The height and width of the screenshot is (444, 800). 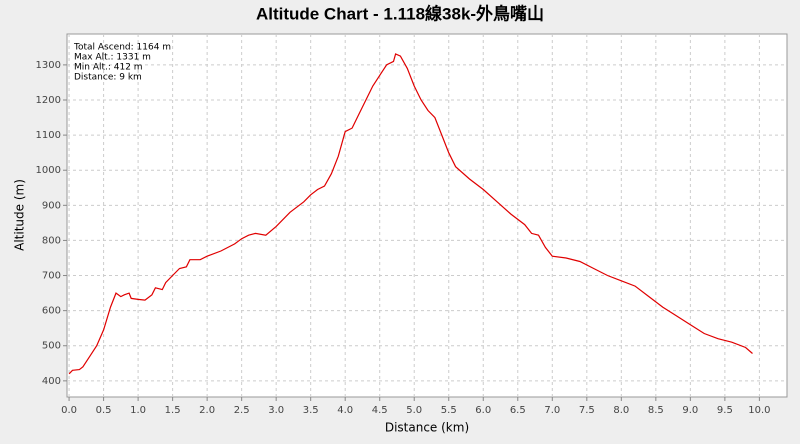 I want to click on x-tick-label: 3.5, so click(x=311, y=410).